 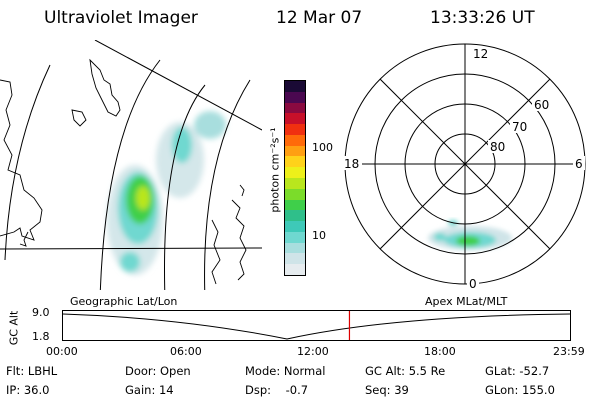 What do you see at coordinates (351, 164) in the screenshot?
I see `mlt-label-18: 18` at bounding box center [351, 164].